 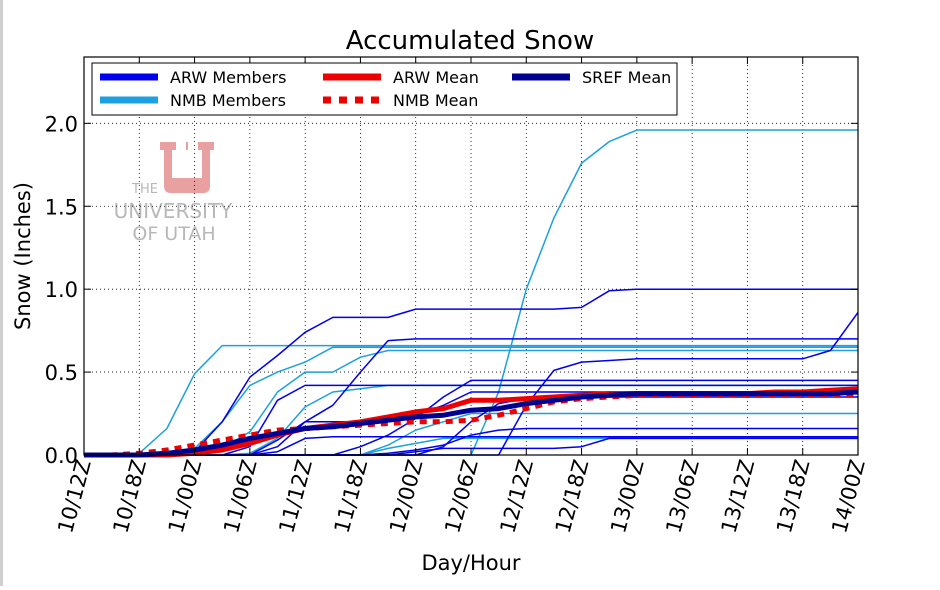 I want to click on x-tick-label: 13/12Z, so click(x=738, y=496).